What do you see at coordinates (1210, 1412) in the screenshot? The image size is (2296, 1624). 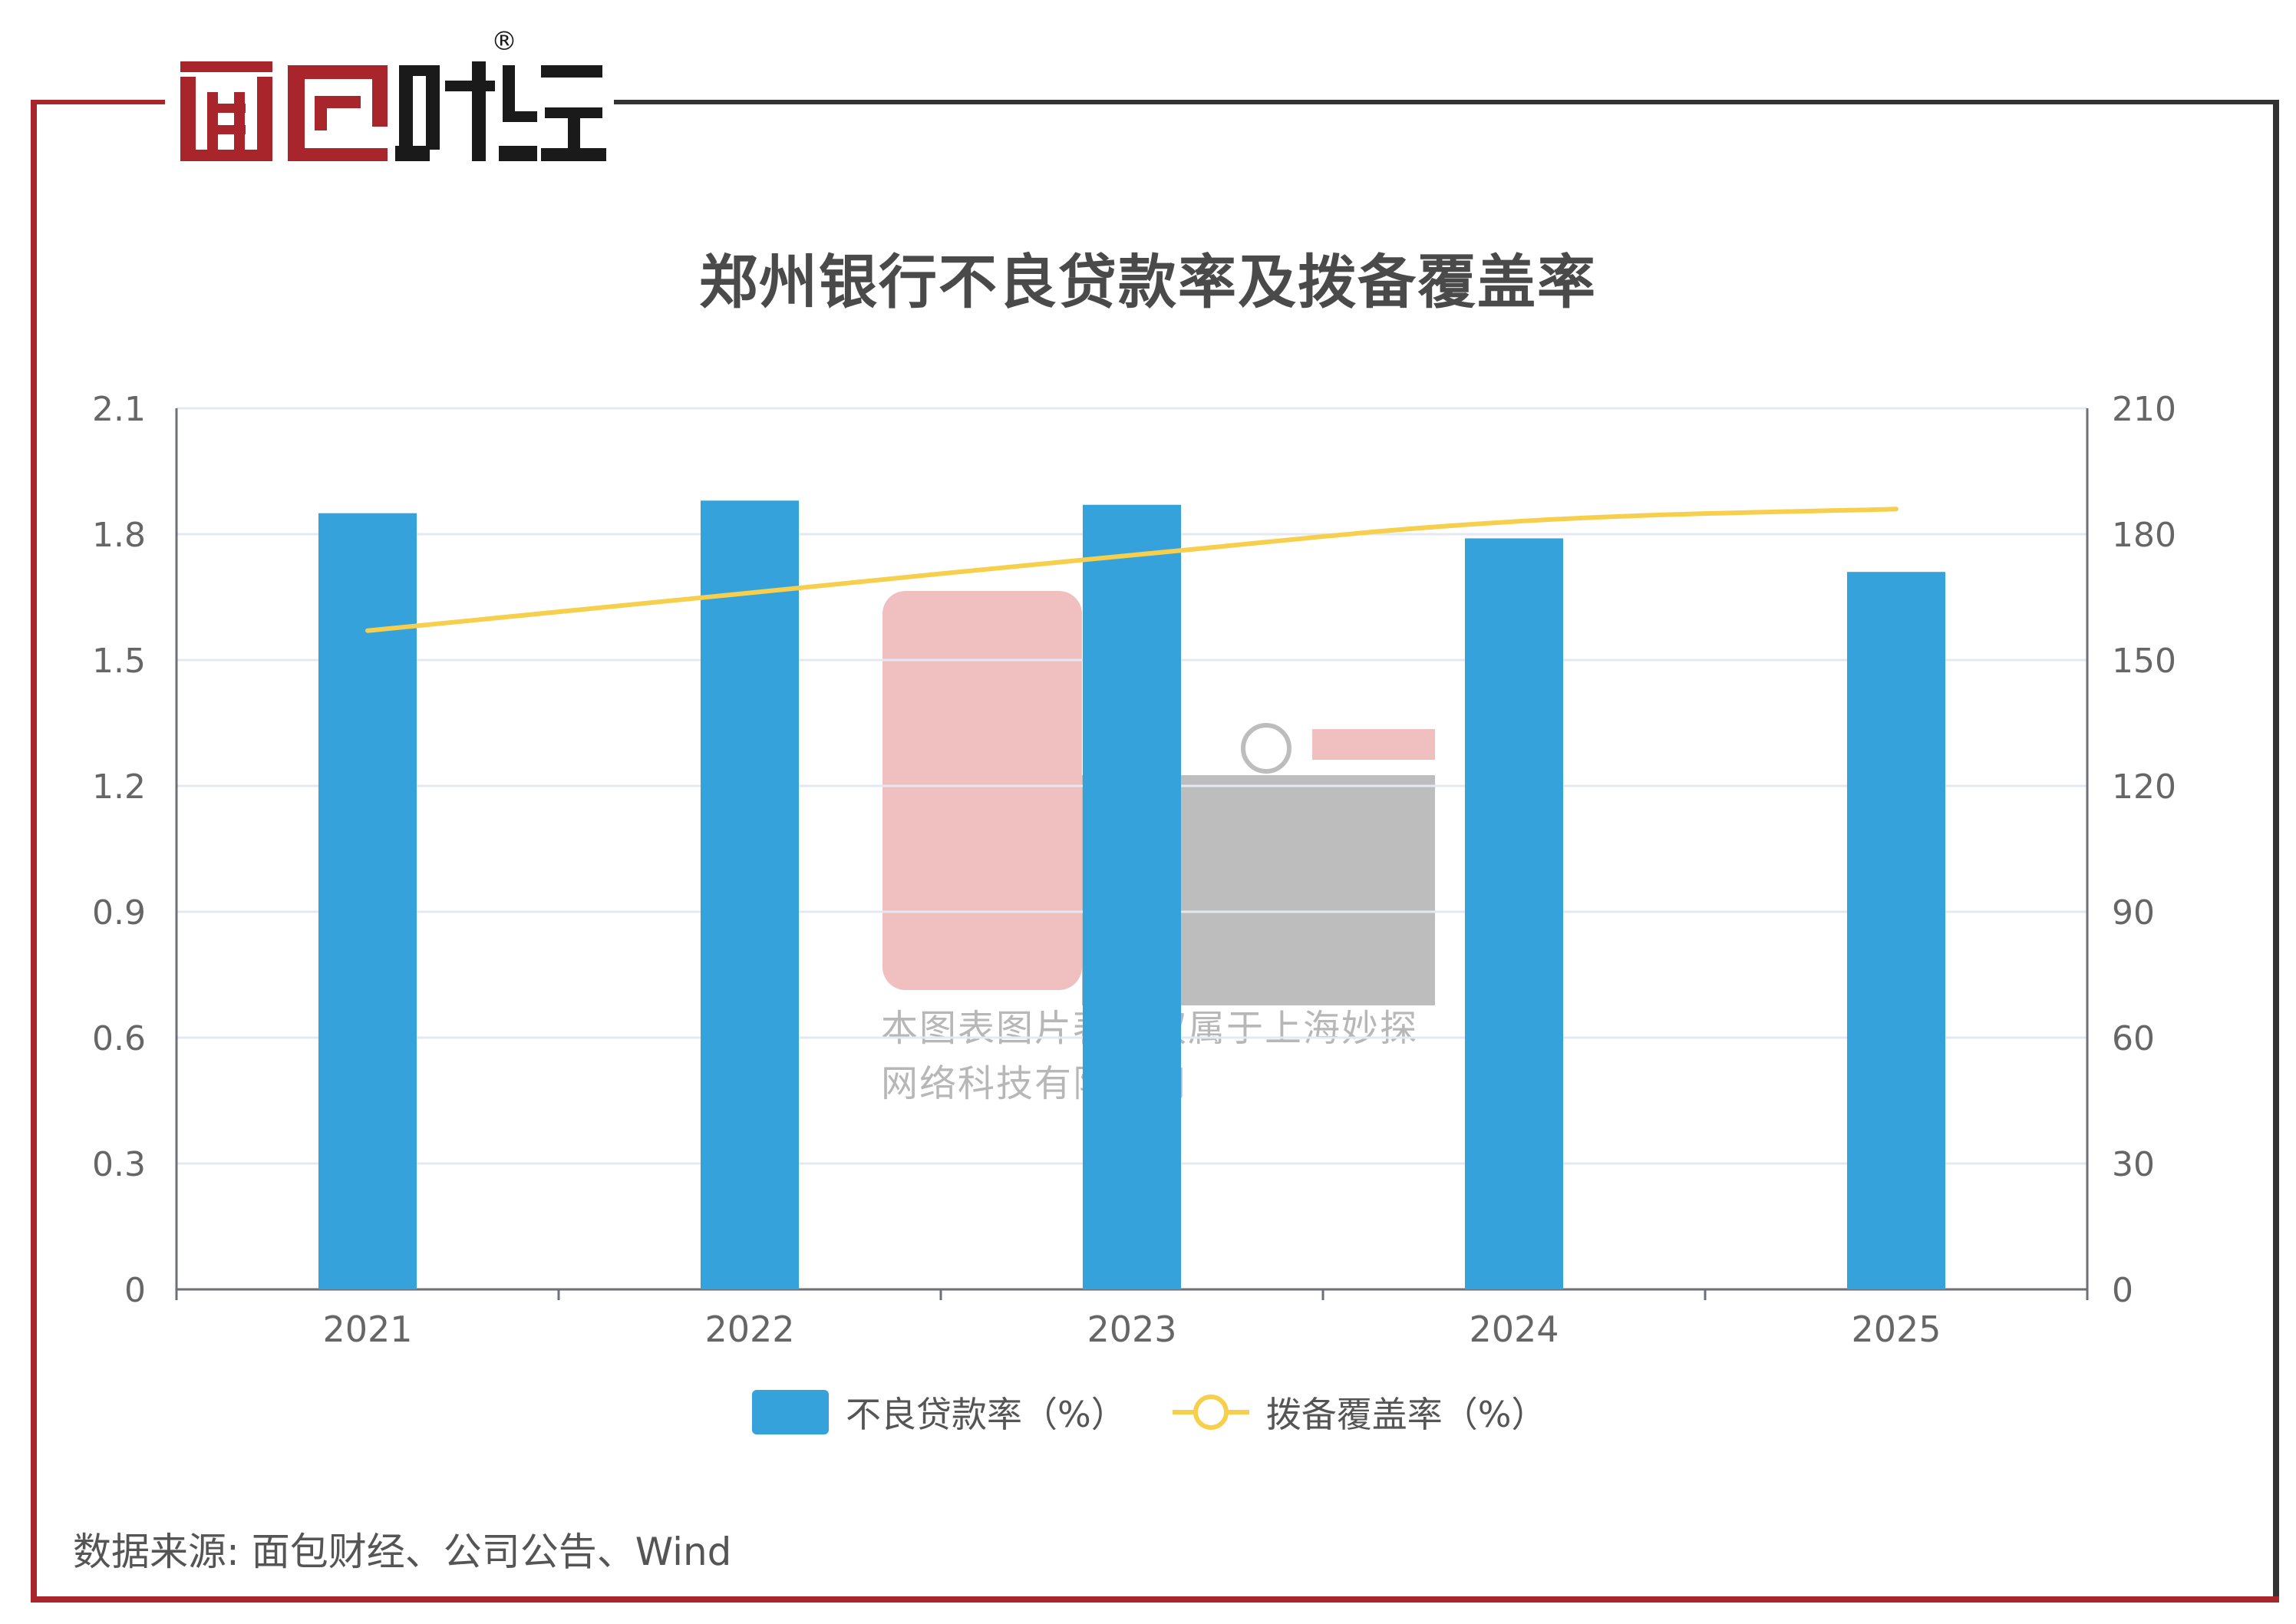 I see `legend-swatch-line` at bounding box center [1210, 1412].